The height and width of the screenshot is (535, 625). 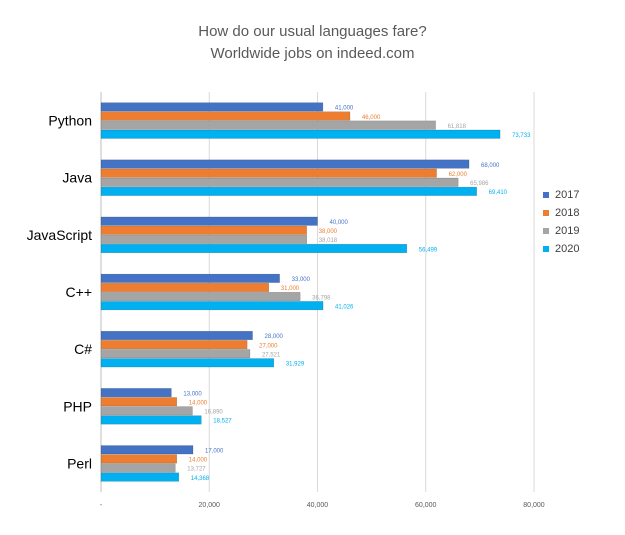 I want to click on x-tick-label: 80,000, so click(x=534, y=505).